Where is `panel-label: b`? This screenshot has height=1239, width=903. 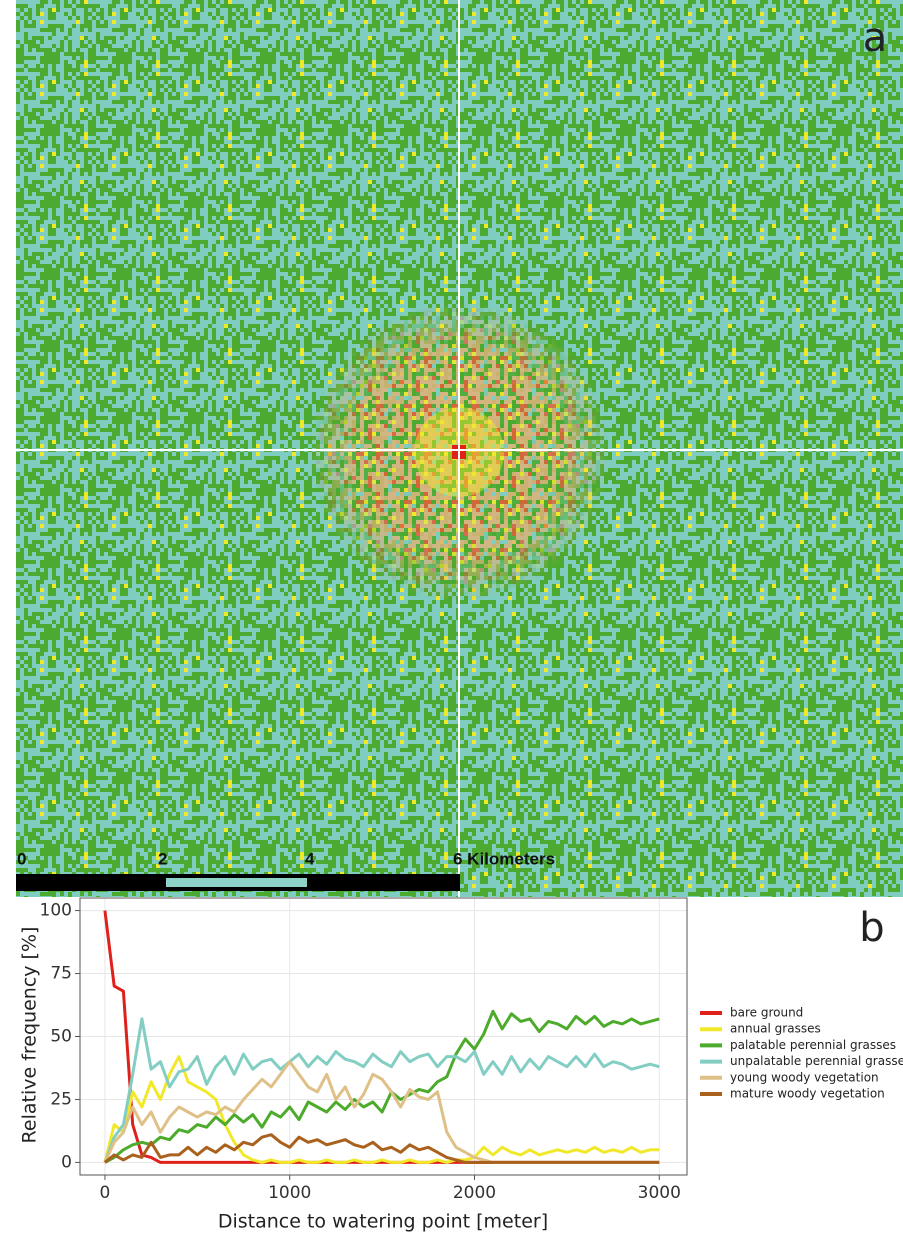 panel-label: b is located at coordinates (871, 928).